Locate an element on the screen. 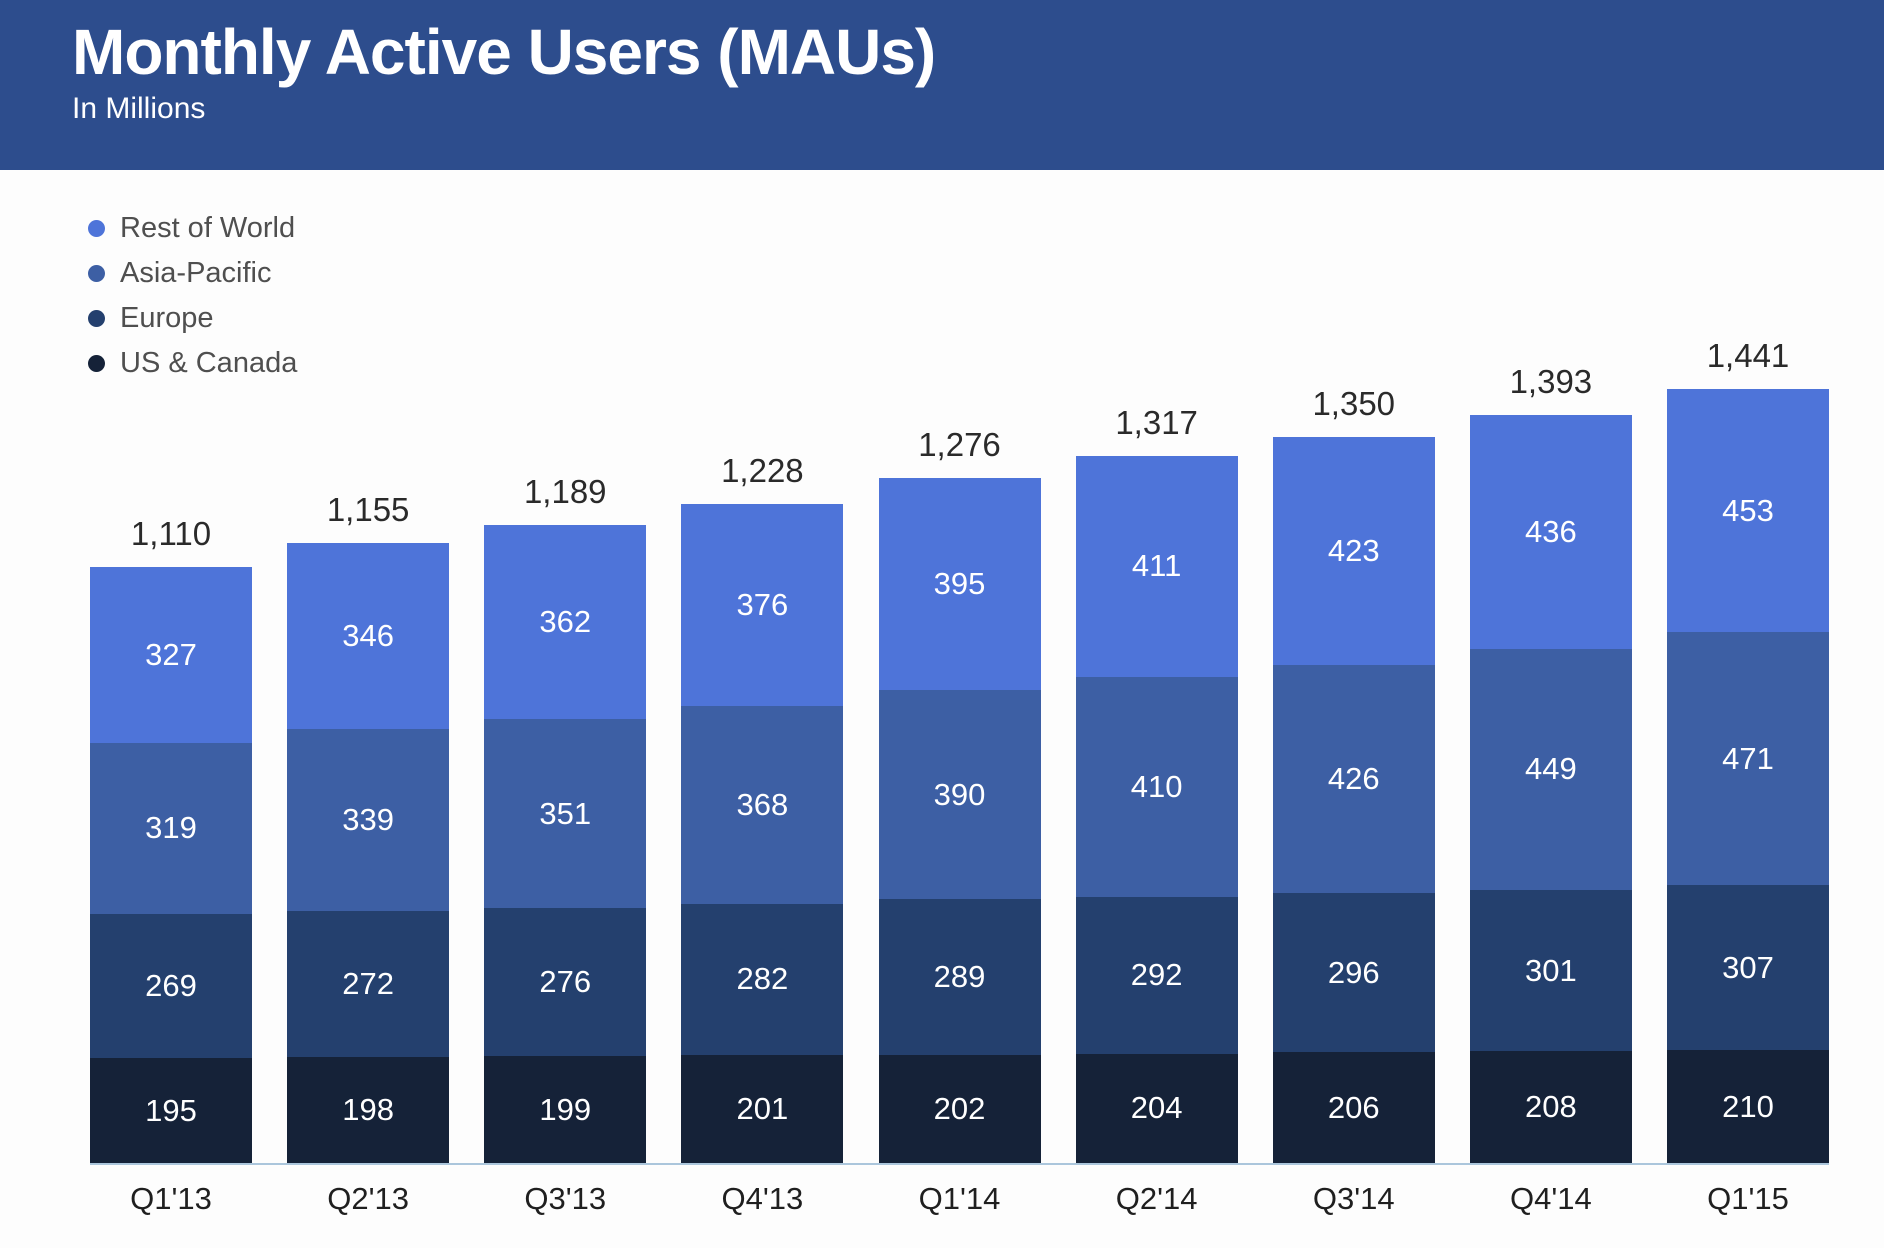  segment-value-label: 289 is located at coordinates (959, 976).